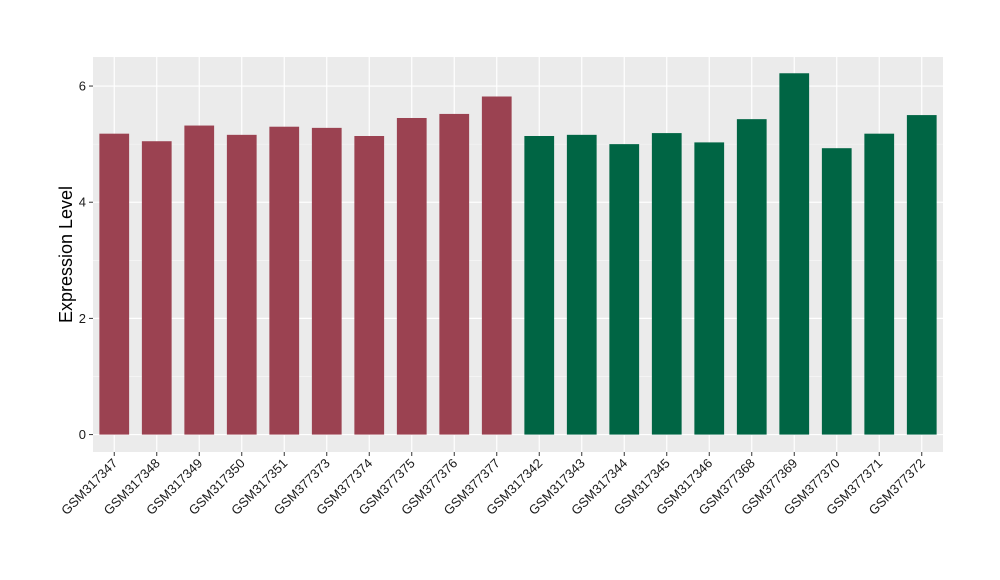 The height and width of the screenshot is (580, 1000). Describe the element at coordinates (199, 280) in the screenshot. I see `bar-gsm317349` at that location.